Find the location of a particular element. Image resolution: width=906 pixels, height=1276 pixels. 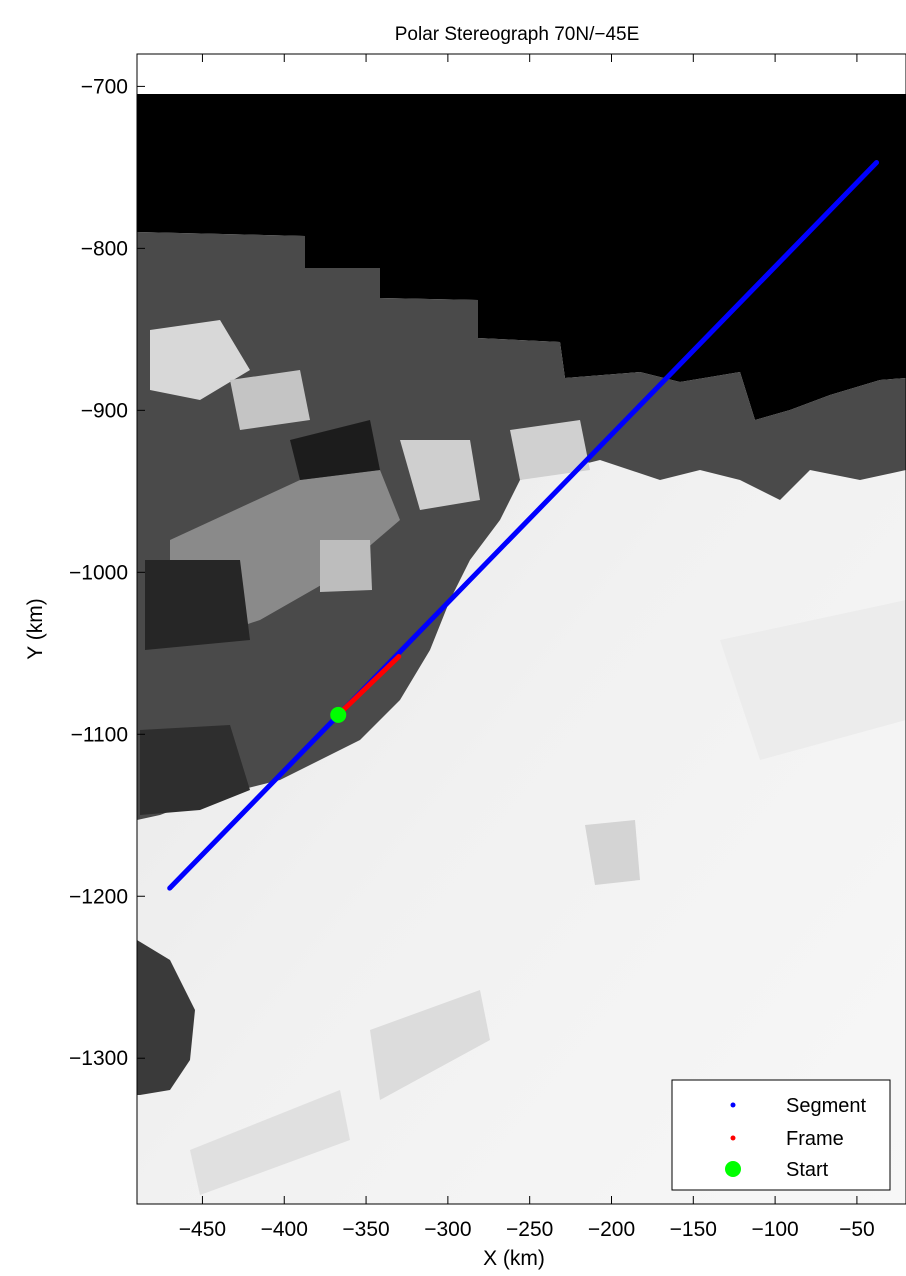

y-tick-label: −1100 is located at coordinates (99, 734).